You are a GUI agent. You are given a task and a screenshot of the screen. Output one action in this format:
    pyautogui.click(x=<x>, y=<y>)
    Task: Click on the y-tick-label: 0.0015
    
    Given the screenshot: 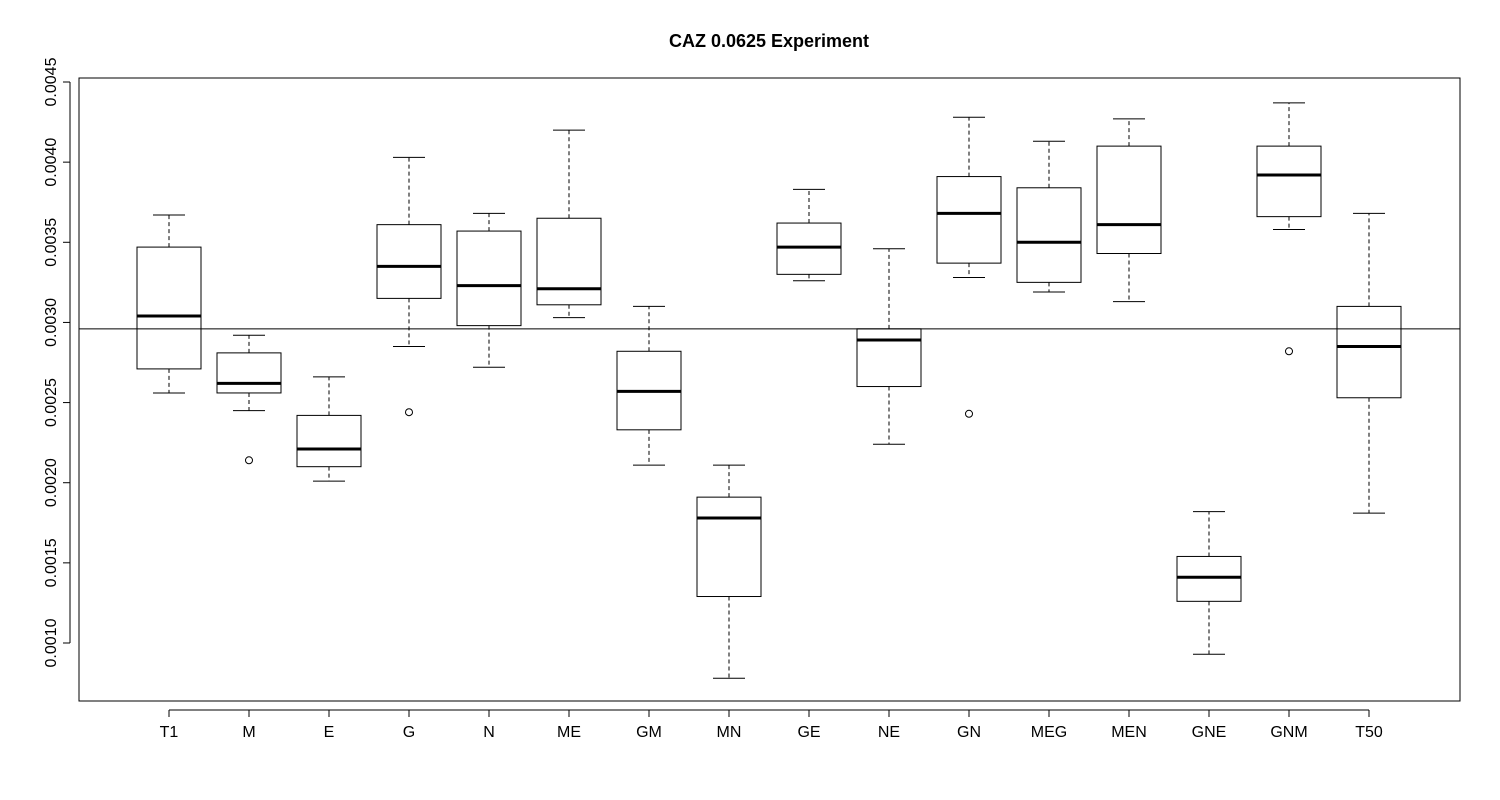 What is the action you would take?
    pyautogui.click(x=51, y=562)
    